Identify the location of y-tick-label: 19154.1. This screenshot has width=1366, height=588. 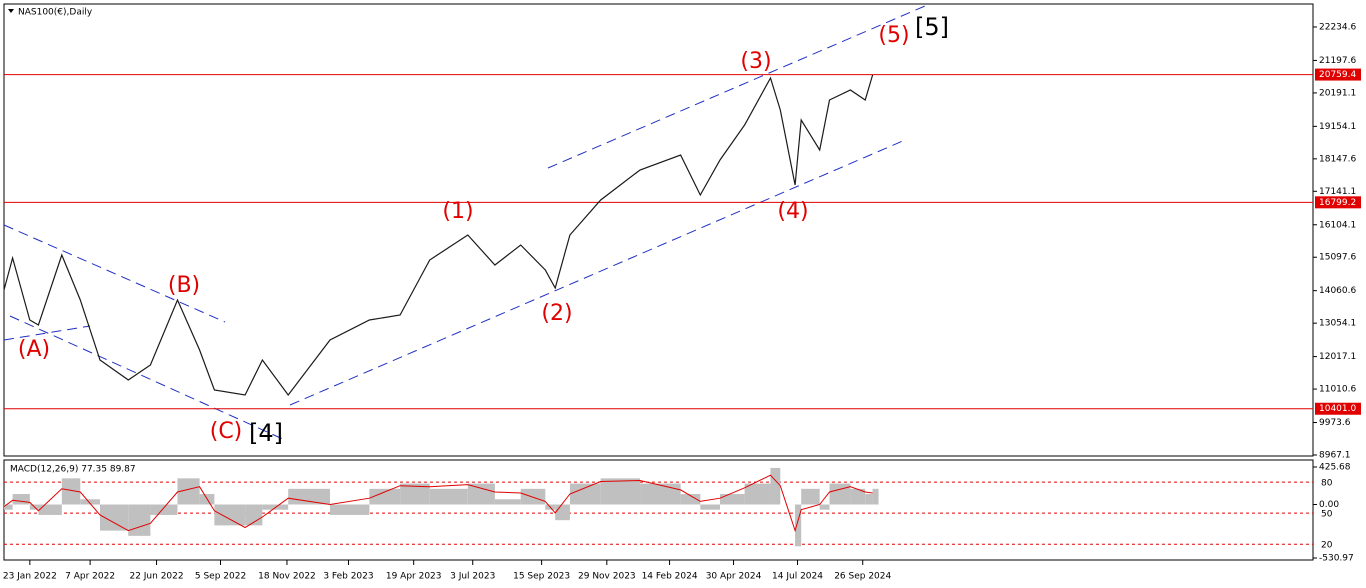
(1337, 127).